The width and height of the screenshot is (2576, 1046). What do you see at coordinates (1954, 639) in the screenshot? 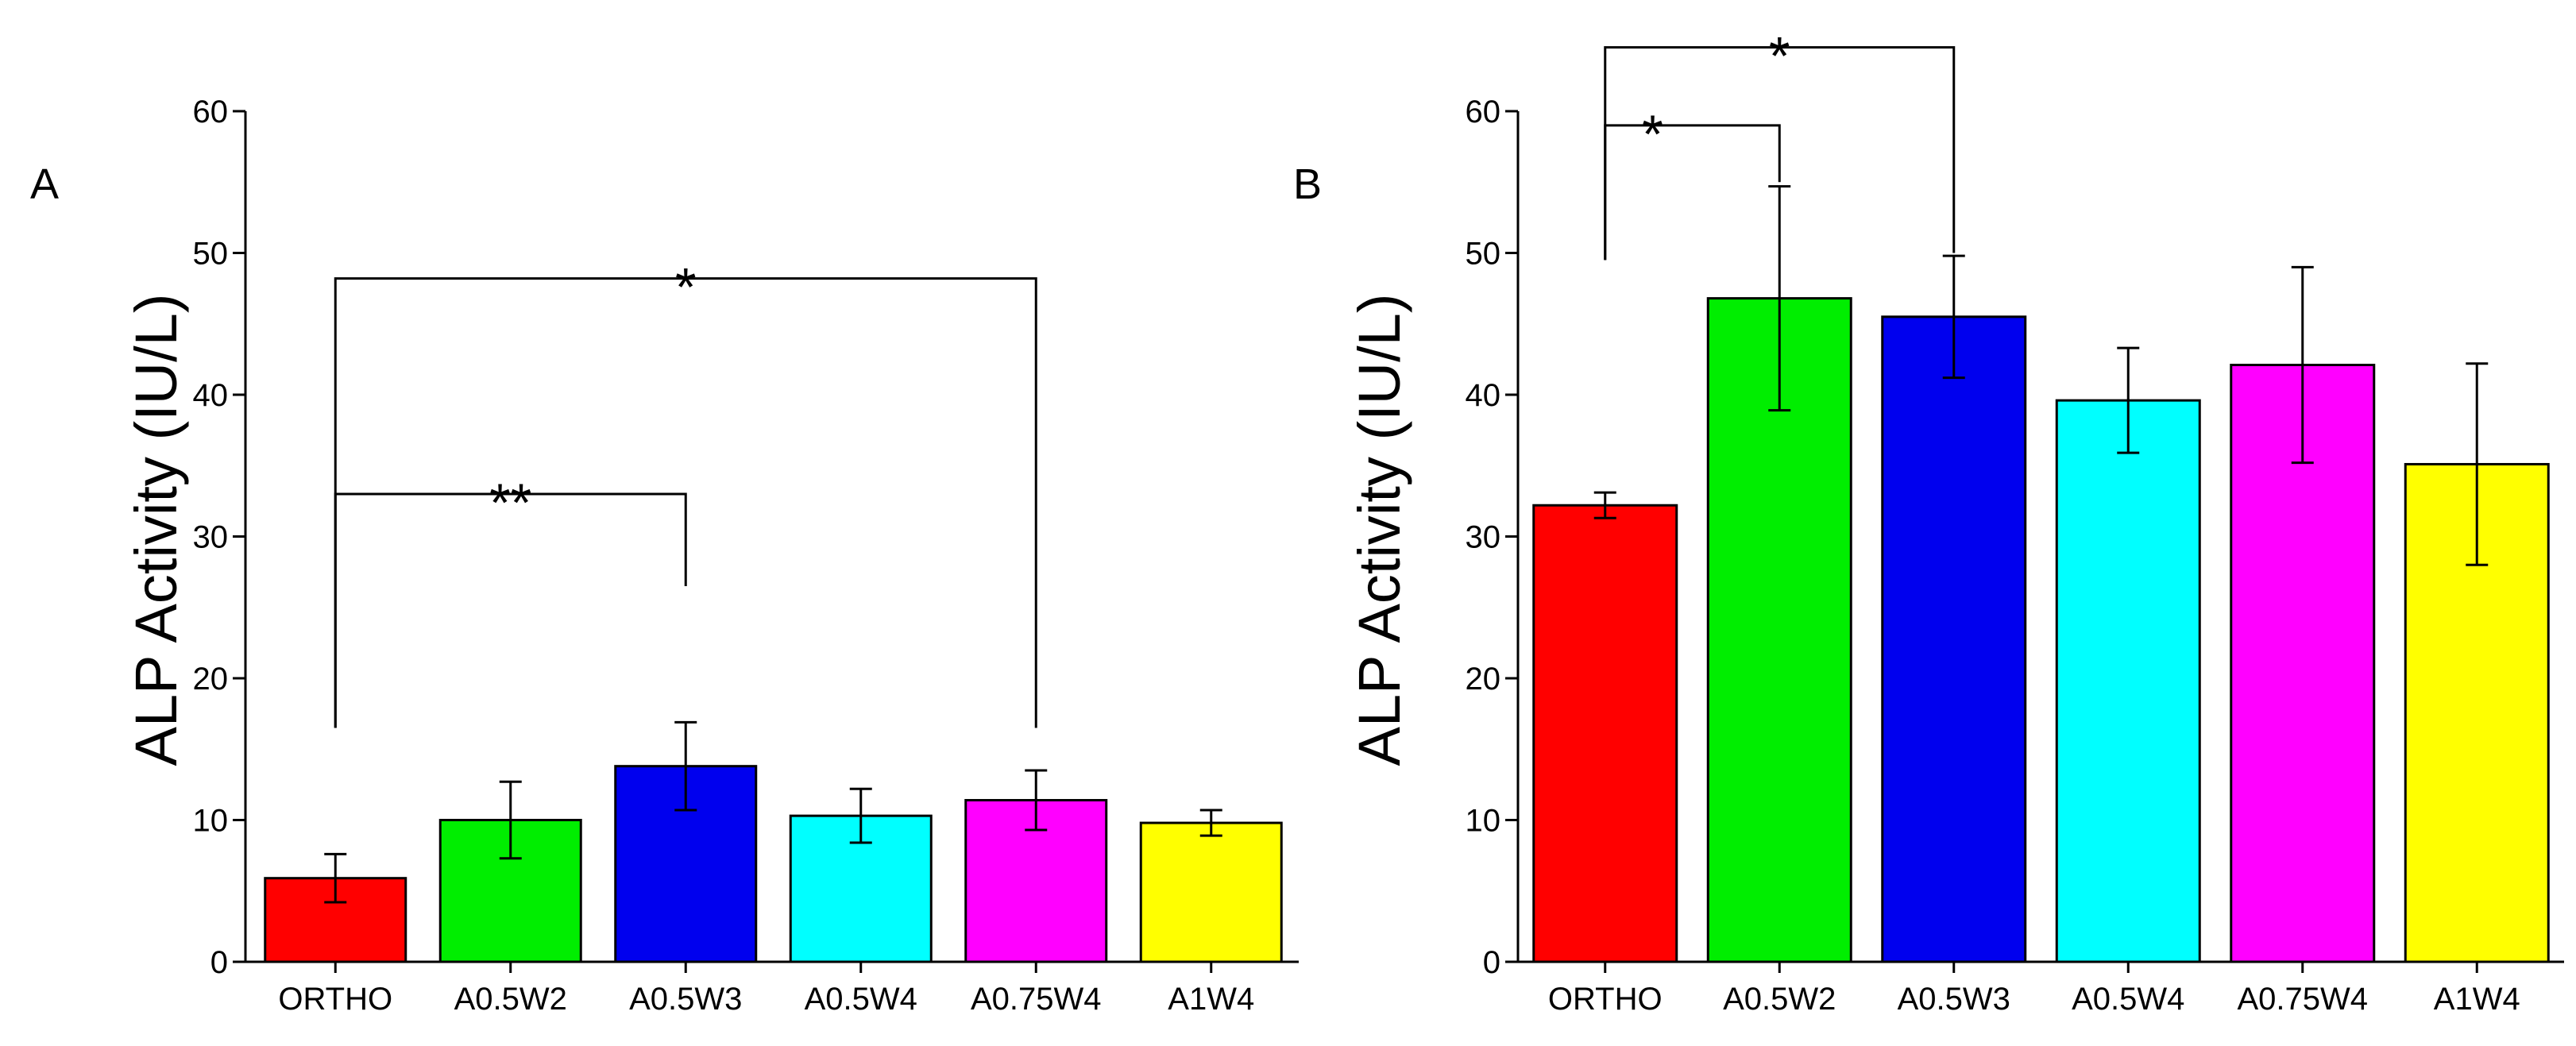
I see `bar-a0-5w3` at bounding box center [1954, 639].